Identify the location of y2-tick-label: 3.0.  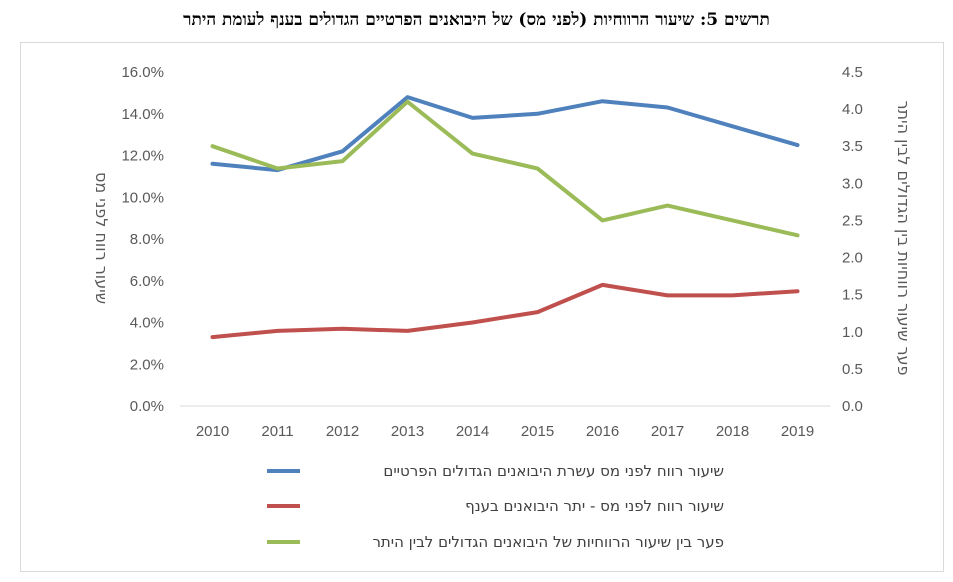
(852, 183).